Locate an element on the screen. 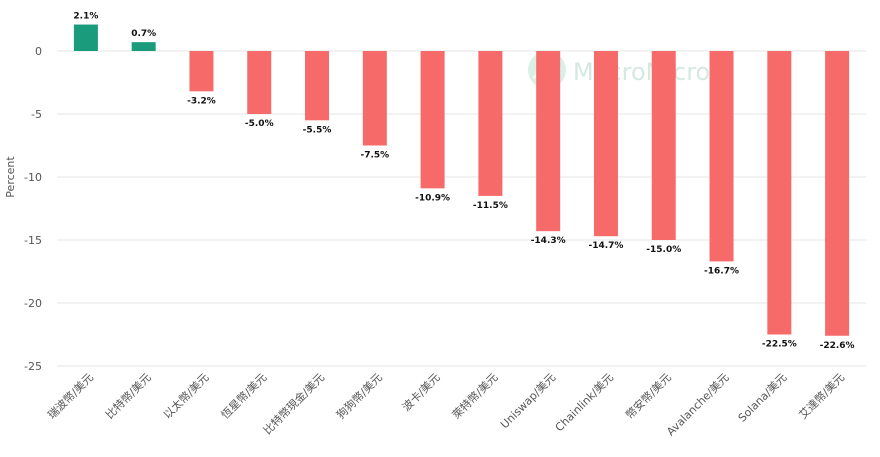 This screenshot has height=457, width=880. data-label: -15.0% is located at coordinates (663, 250).